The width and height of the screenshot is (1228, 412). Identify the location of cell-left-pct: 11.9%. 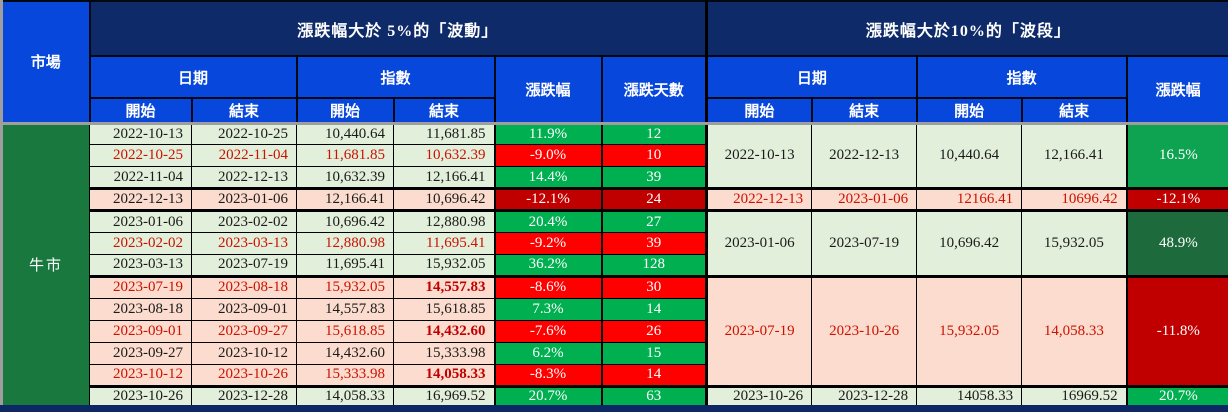
(547, 134).